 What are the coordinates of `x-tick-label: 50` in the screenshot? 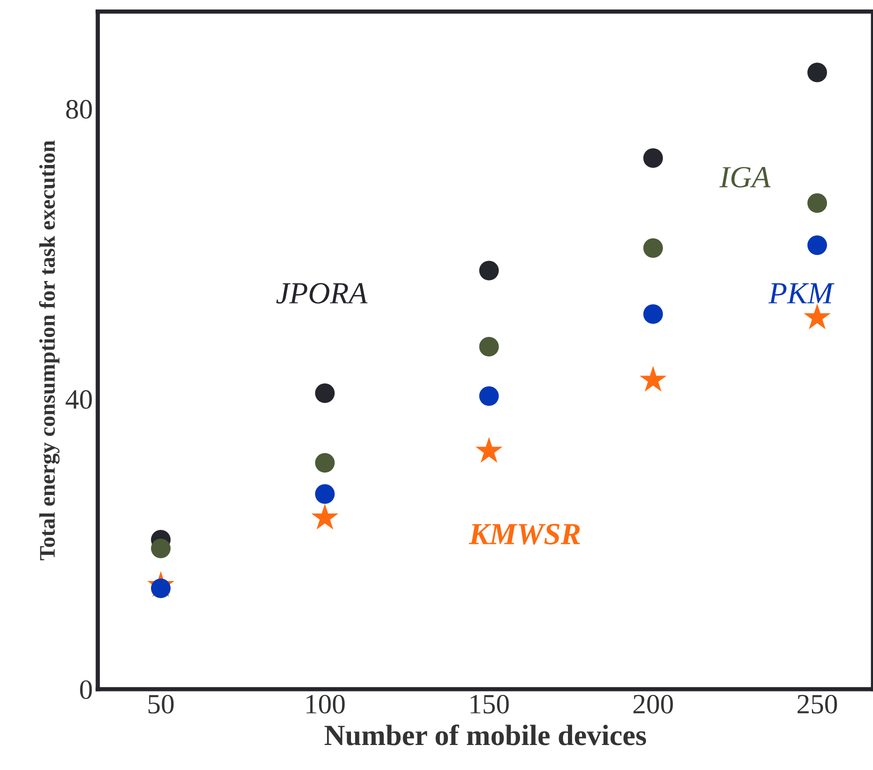 It's located at (161, 704).